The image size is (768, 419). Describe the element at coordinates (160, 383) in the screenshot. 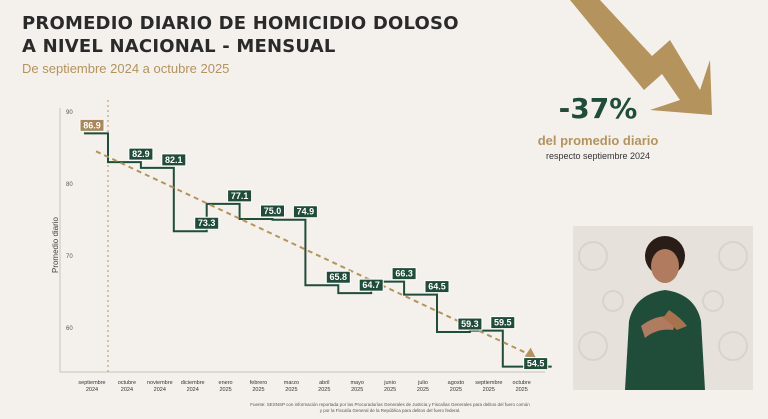

I see `x-tick-label-month: noviembre` at that location.